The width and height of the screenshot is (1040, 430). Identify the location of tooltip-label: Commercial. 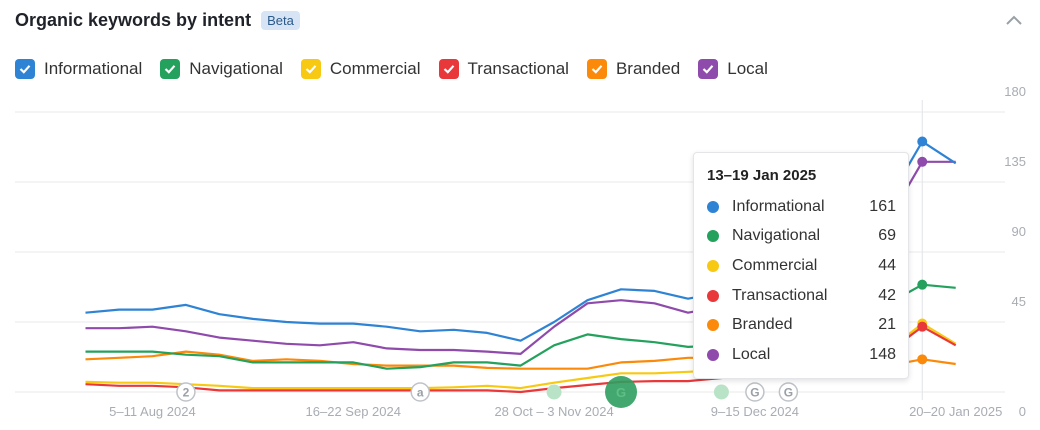
(775, 265).